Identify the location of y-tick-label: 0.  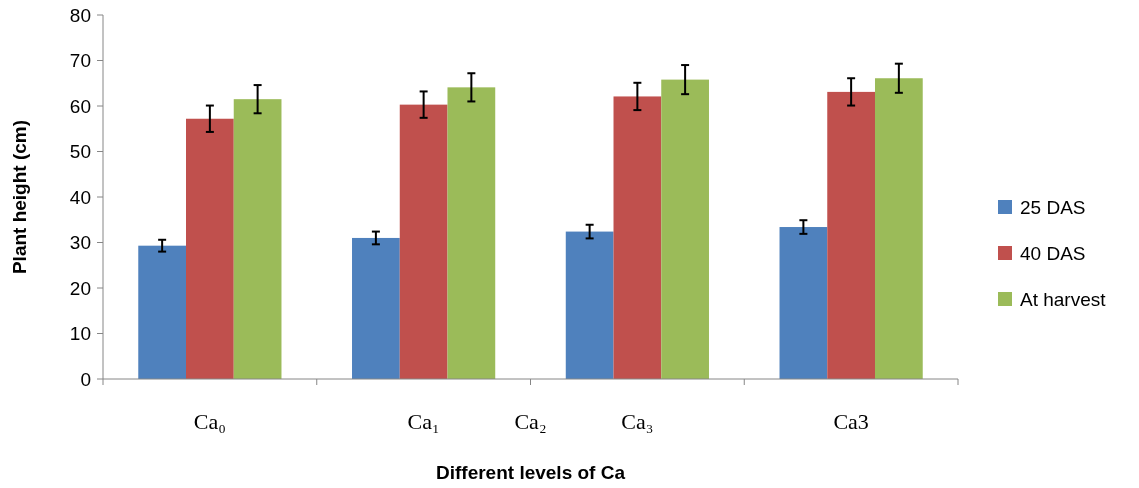
(85, 379).